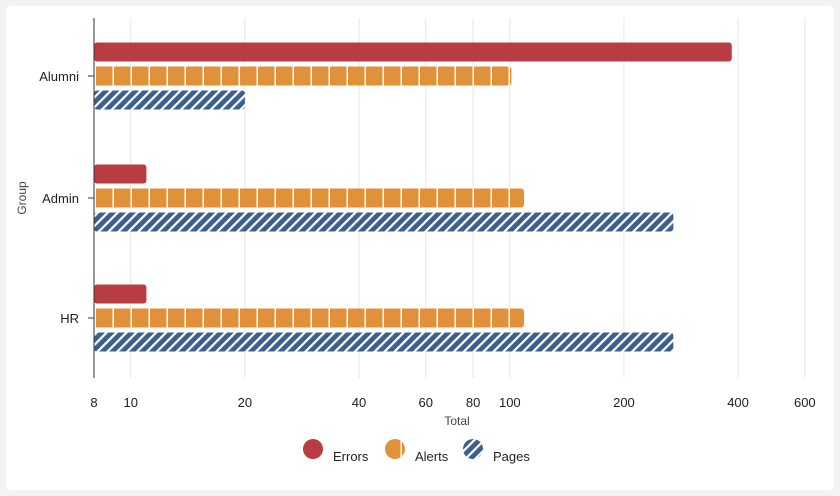 This screenshot has height=496, width=840. Describe the element at coordinates (413, 52) in the screenshot. I see `bar-errors-alumni` at that location.